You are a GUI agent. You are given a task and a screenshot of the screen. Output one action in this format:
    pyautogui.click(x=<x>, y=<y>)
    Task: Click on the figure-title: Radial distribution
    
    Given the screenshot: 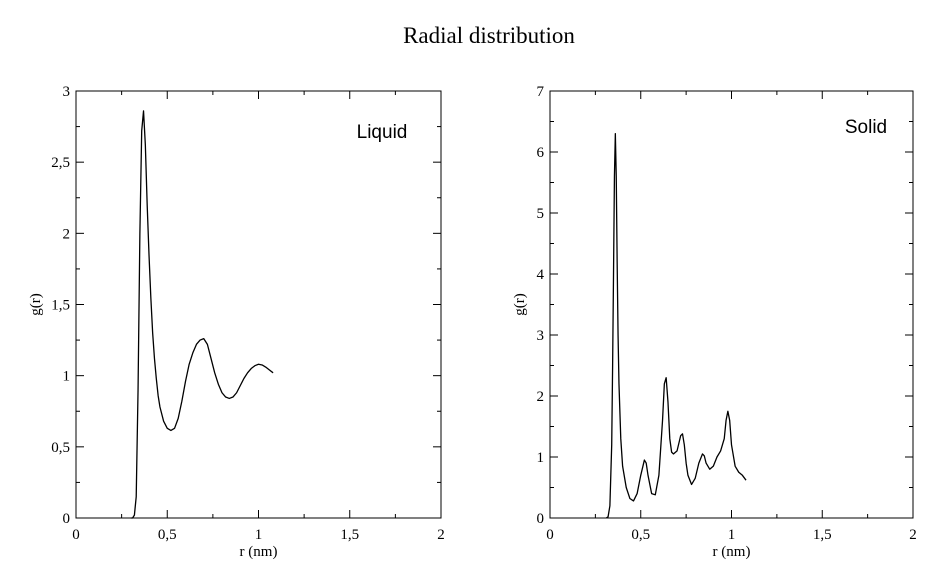 What is the action you would take?
    pyautogui.click(x=489, y=35)
    